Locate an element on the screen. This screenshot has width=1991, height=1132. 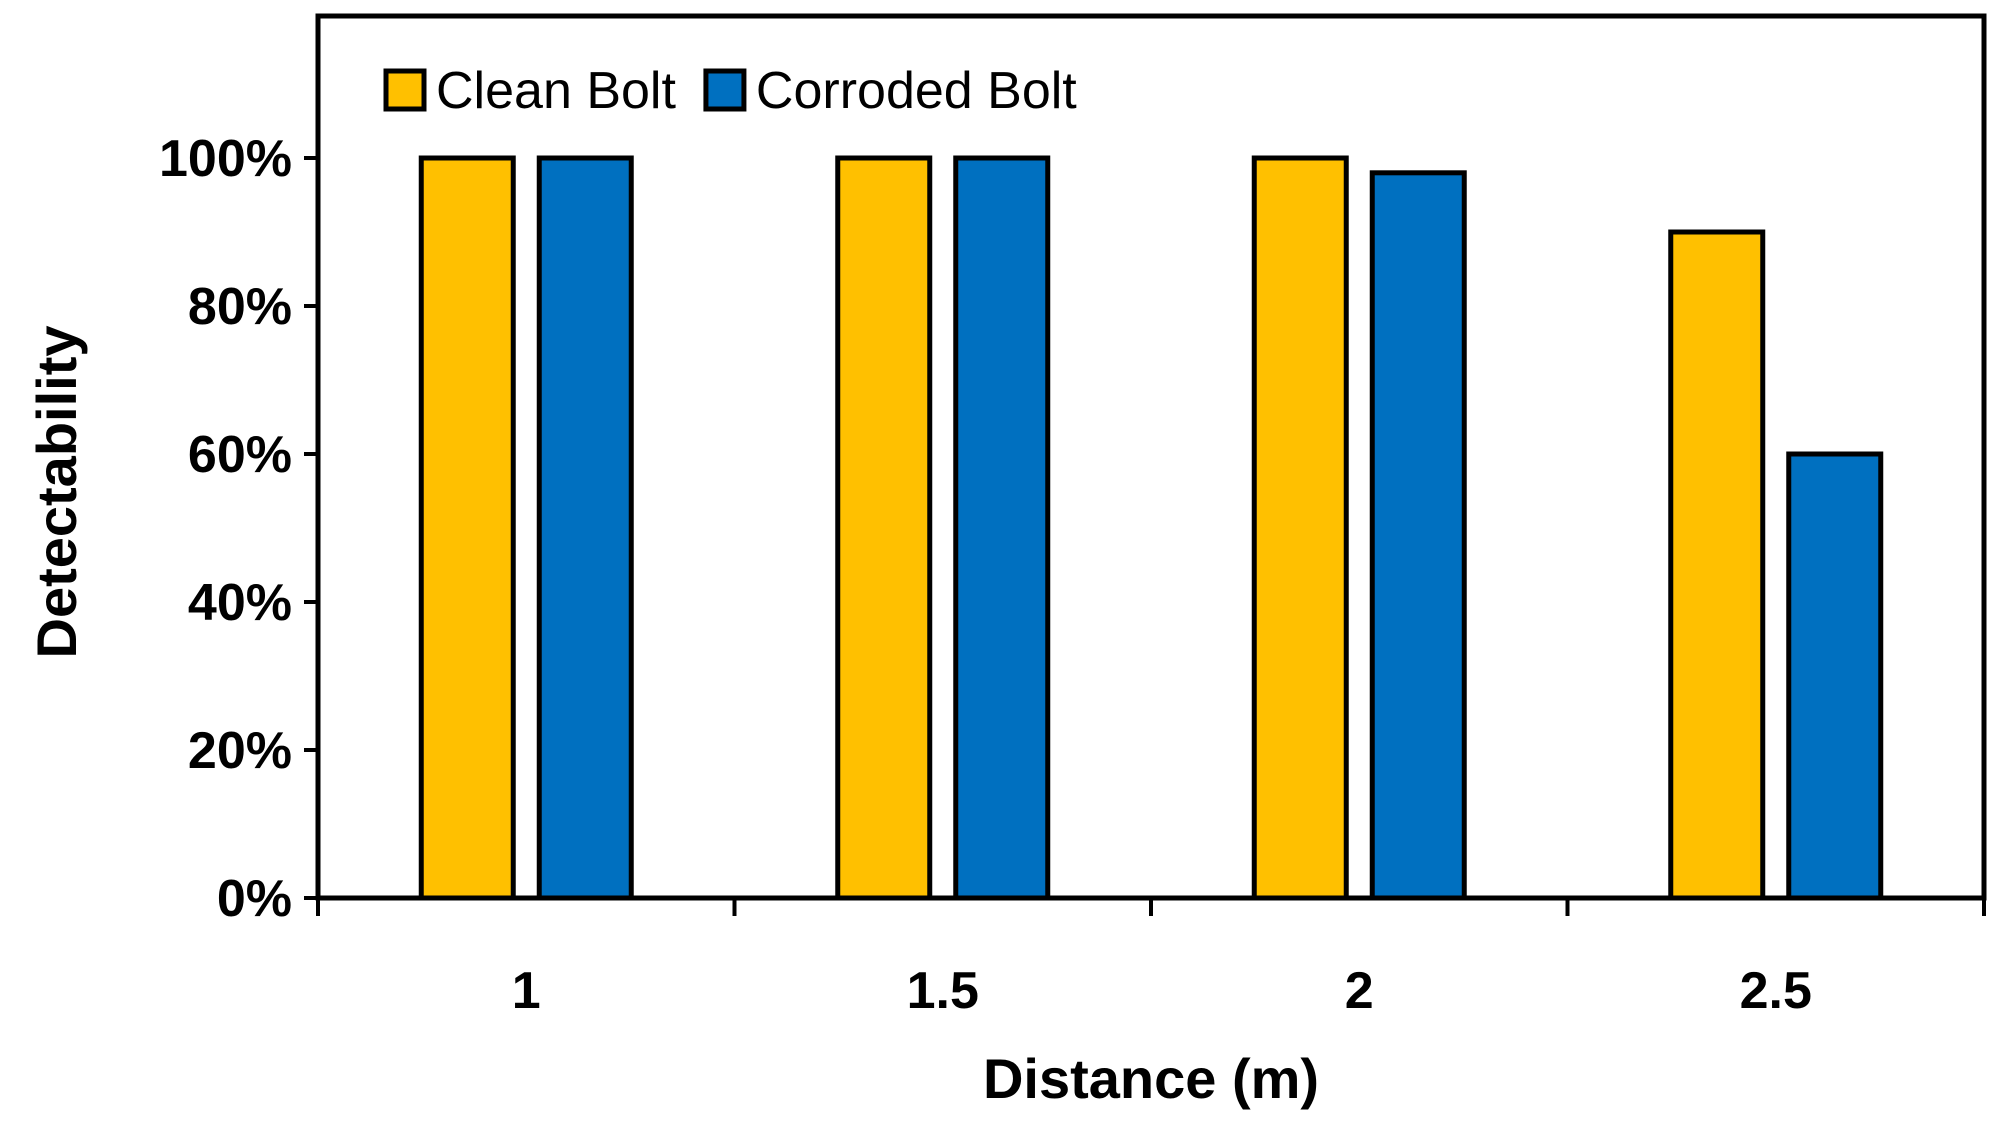
x-tick-label: 1 is located at coordinates (526, 991).